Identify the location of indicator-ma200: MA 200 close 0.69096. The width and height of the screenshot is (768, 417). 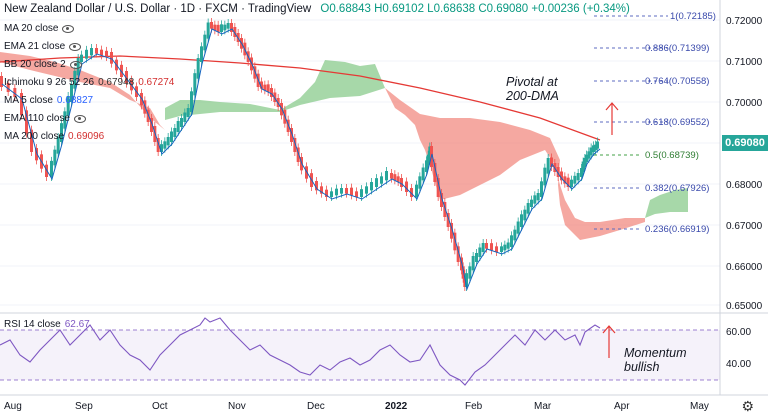
(54, 136).